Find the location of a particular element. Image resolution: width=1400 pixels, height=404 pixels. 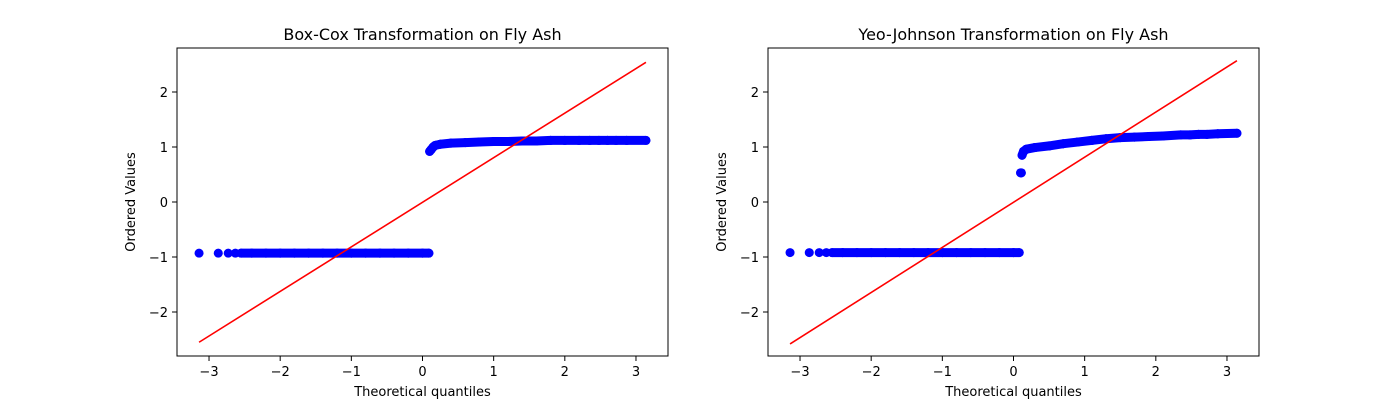

chart-title: Box-Cox Transformation on Fly Ash is located at coordinates (422, 34).